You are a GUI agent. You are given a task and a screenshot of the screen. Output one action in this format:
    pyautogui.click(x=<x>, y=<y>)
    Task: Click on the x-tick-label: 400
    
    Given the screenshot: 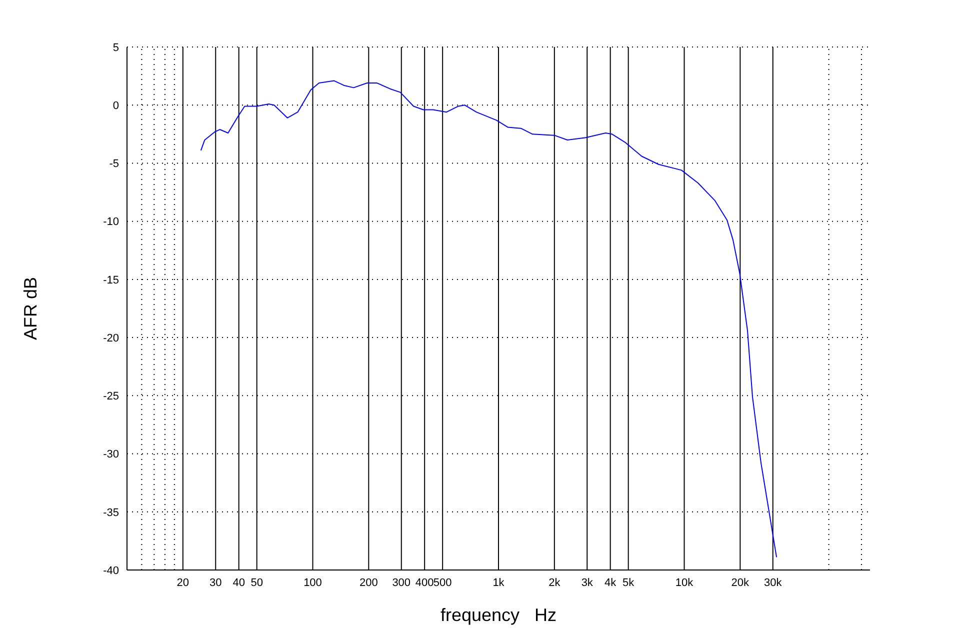 What is the action you would take?
    pyautogui.click(x=424, y=582)
    